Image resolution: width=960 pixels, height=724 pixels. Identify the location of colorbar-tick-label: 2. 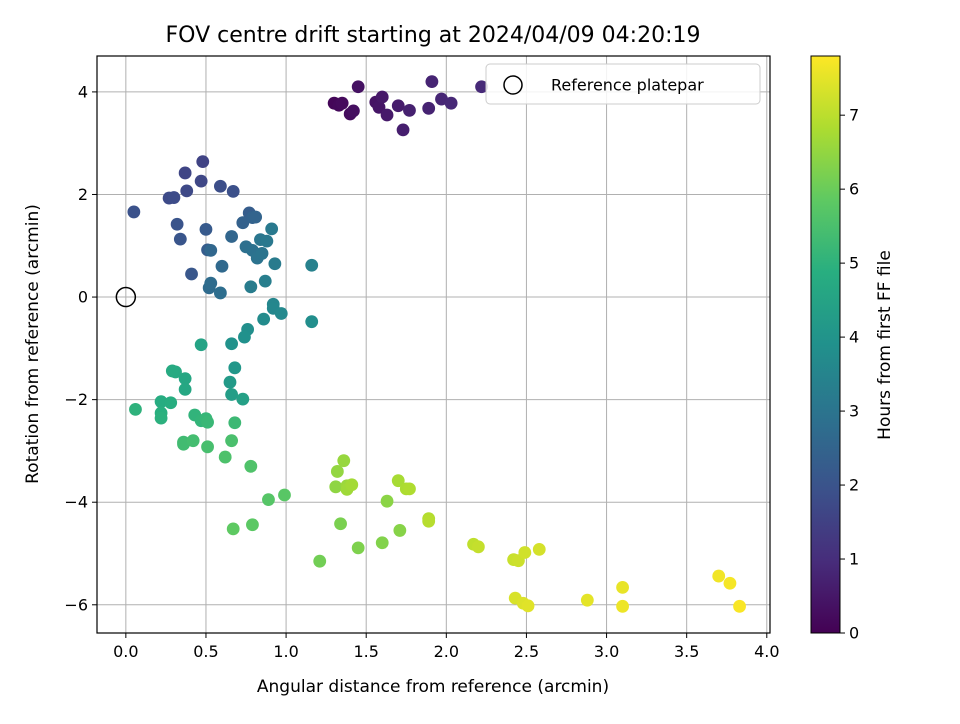
(854, 485).